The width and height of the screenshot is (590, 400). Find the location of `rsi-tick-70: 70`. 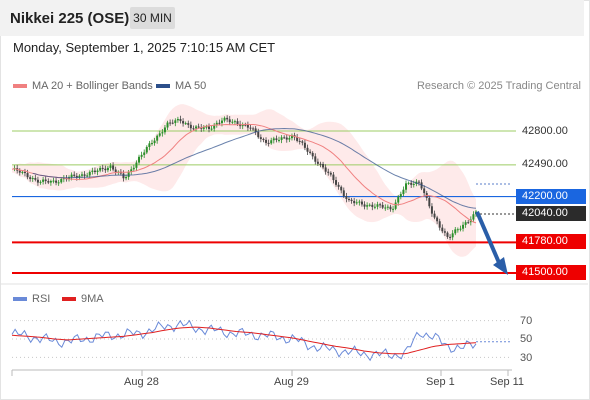

rsi-tick-70: 70 is located at coordinates (526, 321).